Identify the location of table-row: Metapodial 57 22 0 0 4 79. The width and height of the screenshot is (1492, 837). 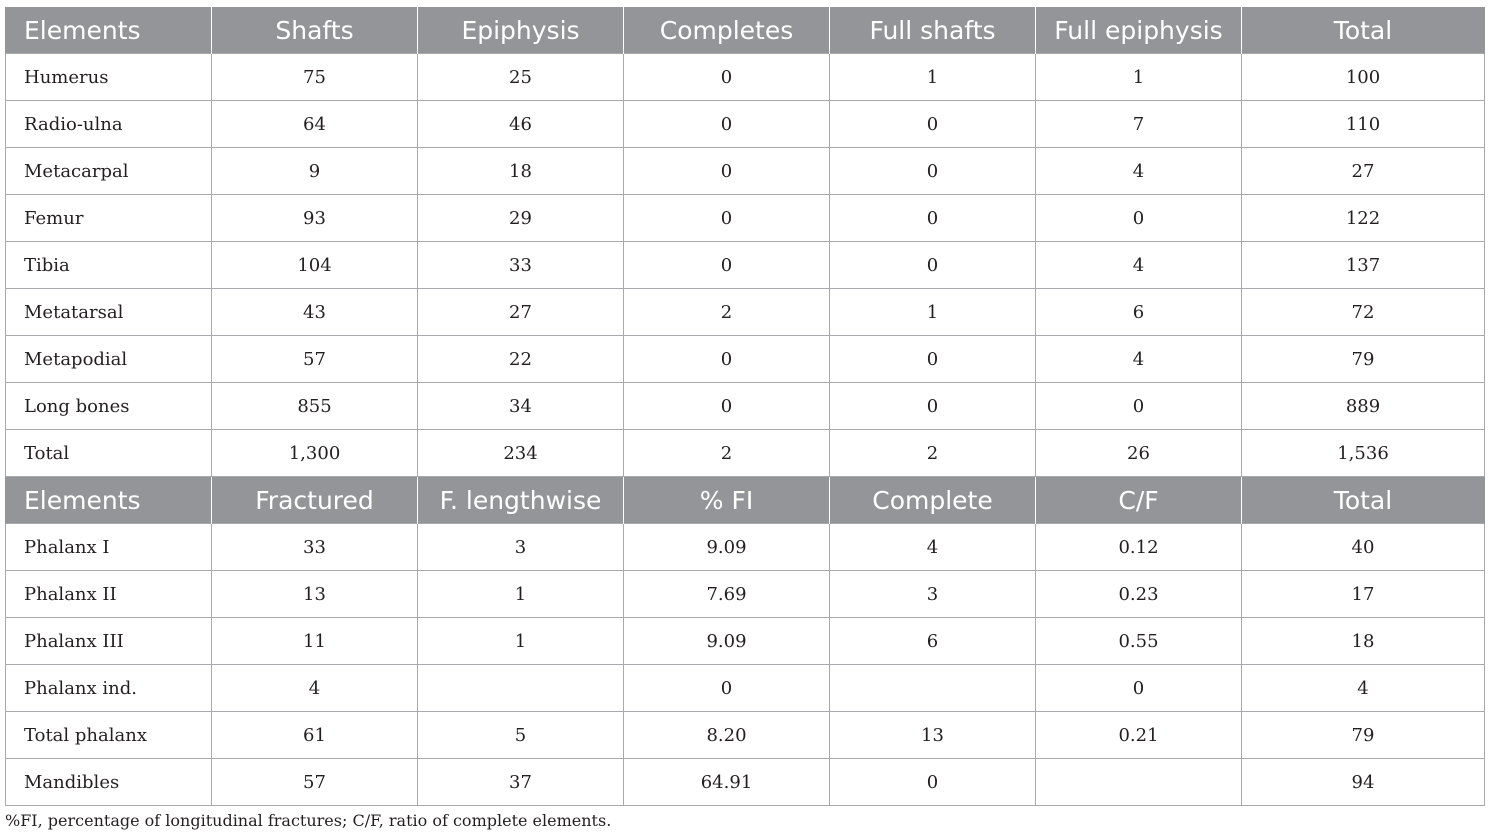
(745, 359).